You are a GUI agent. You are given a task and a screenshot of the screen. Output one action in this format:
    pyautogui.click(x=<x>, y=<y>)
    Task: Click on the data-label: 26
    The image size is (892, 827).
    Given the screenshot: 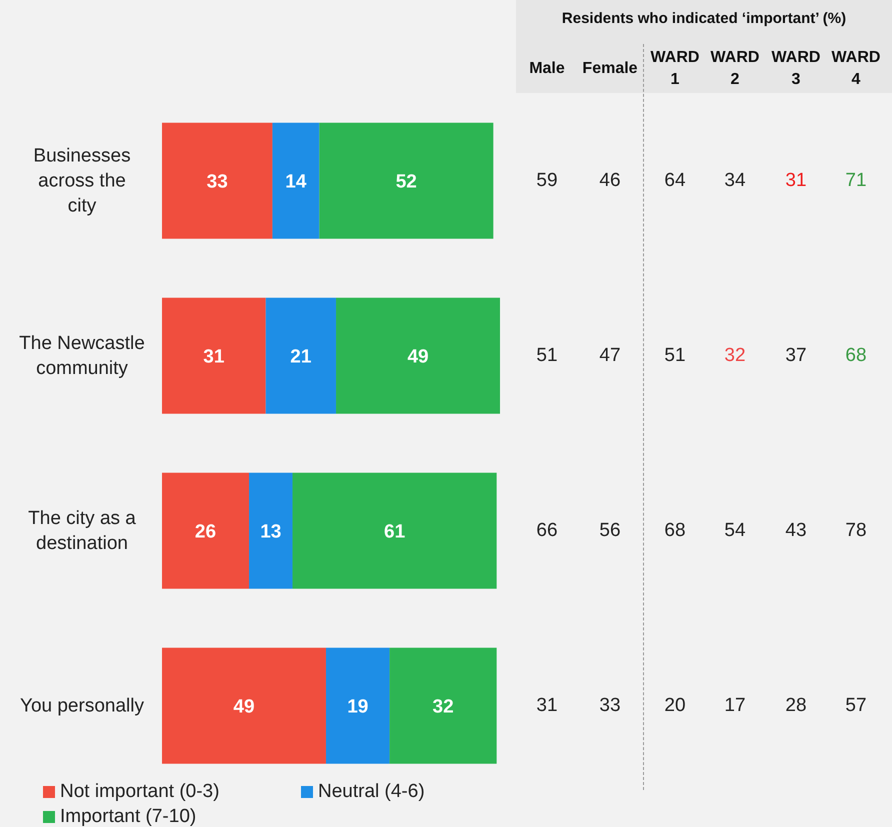 What is the action you would take?
    pyautogui.click(x=205, y=531)
    